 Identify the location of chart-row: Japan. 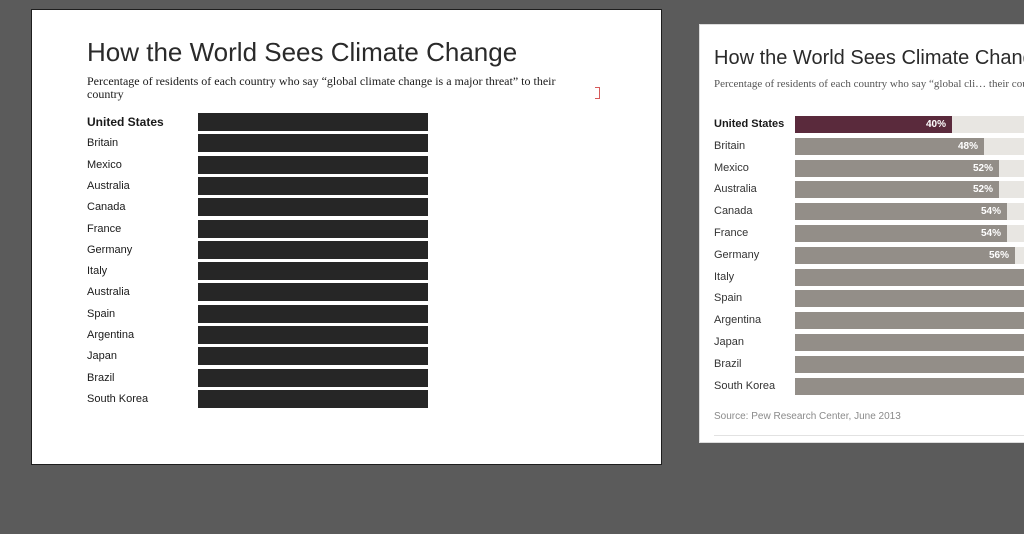
(869, 342).